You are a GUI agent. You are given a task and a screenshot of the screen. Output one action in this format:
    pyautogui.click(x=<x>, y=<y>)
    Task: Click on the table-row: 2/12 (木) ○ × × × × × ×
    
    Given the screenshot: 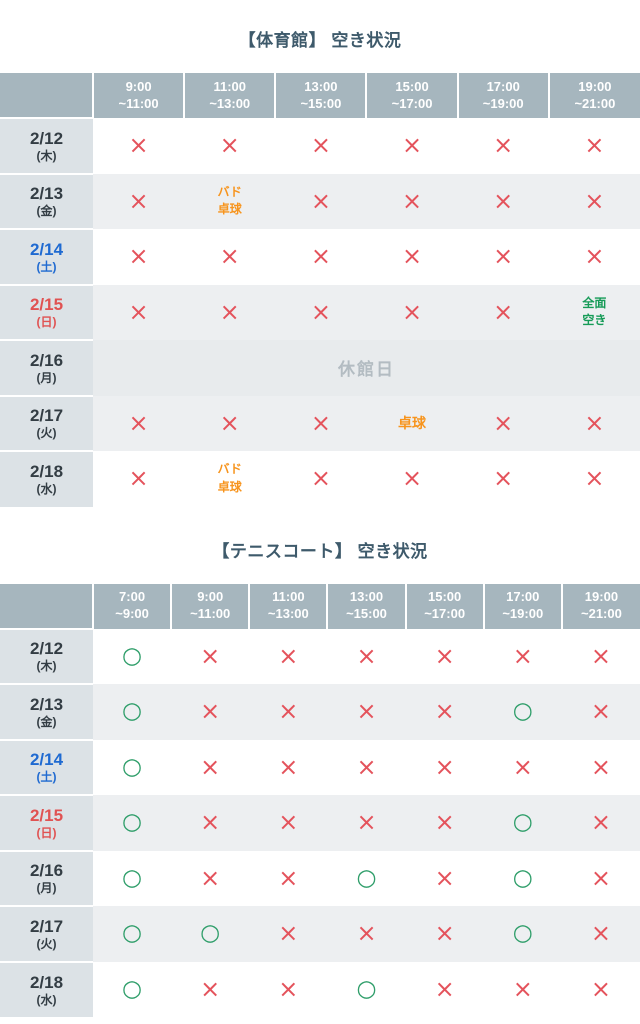 What is the action you would take?
    pyautogui.click(x=320, y=655)
    